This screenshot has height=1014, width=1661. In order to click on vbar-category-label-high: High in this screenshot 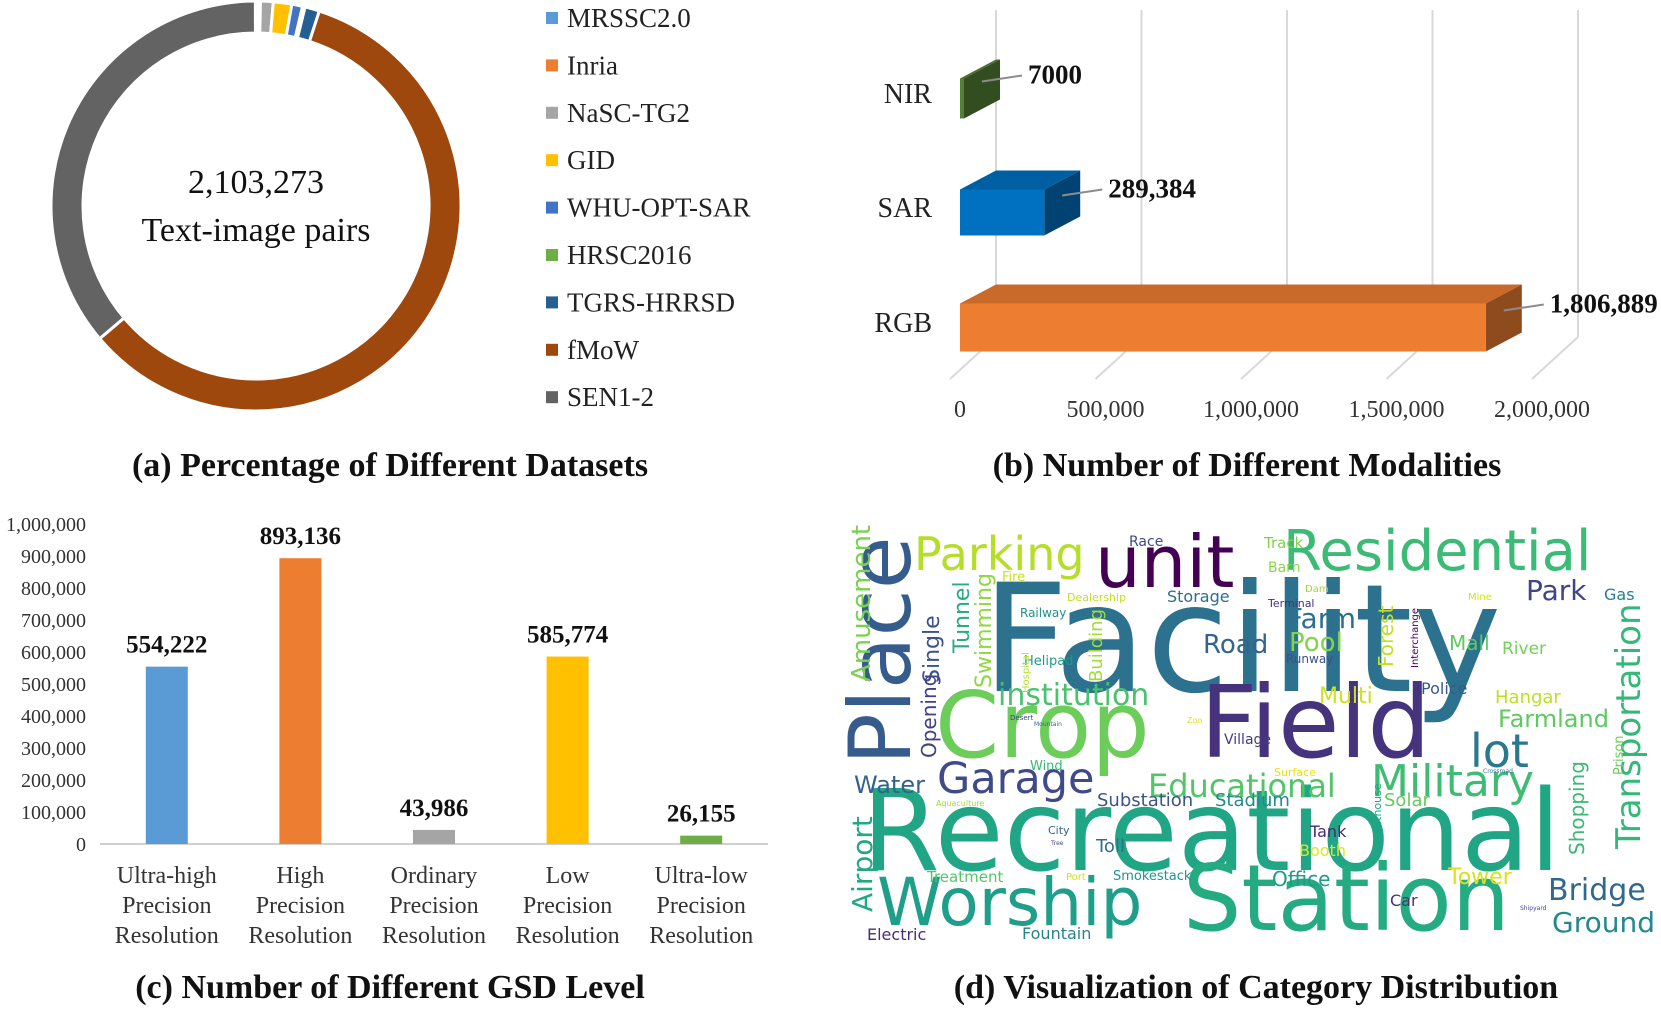, I will do `click(300, 876)`.